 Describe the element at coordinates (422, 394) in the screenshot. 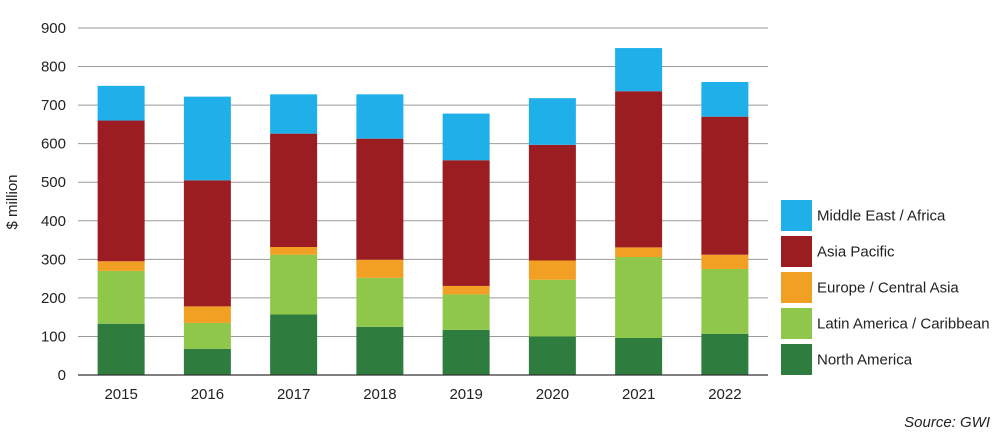

I see `x-axis-ticks: 2015 2016 2017 2018 2019 2020 2021 2022` at that location.